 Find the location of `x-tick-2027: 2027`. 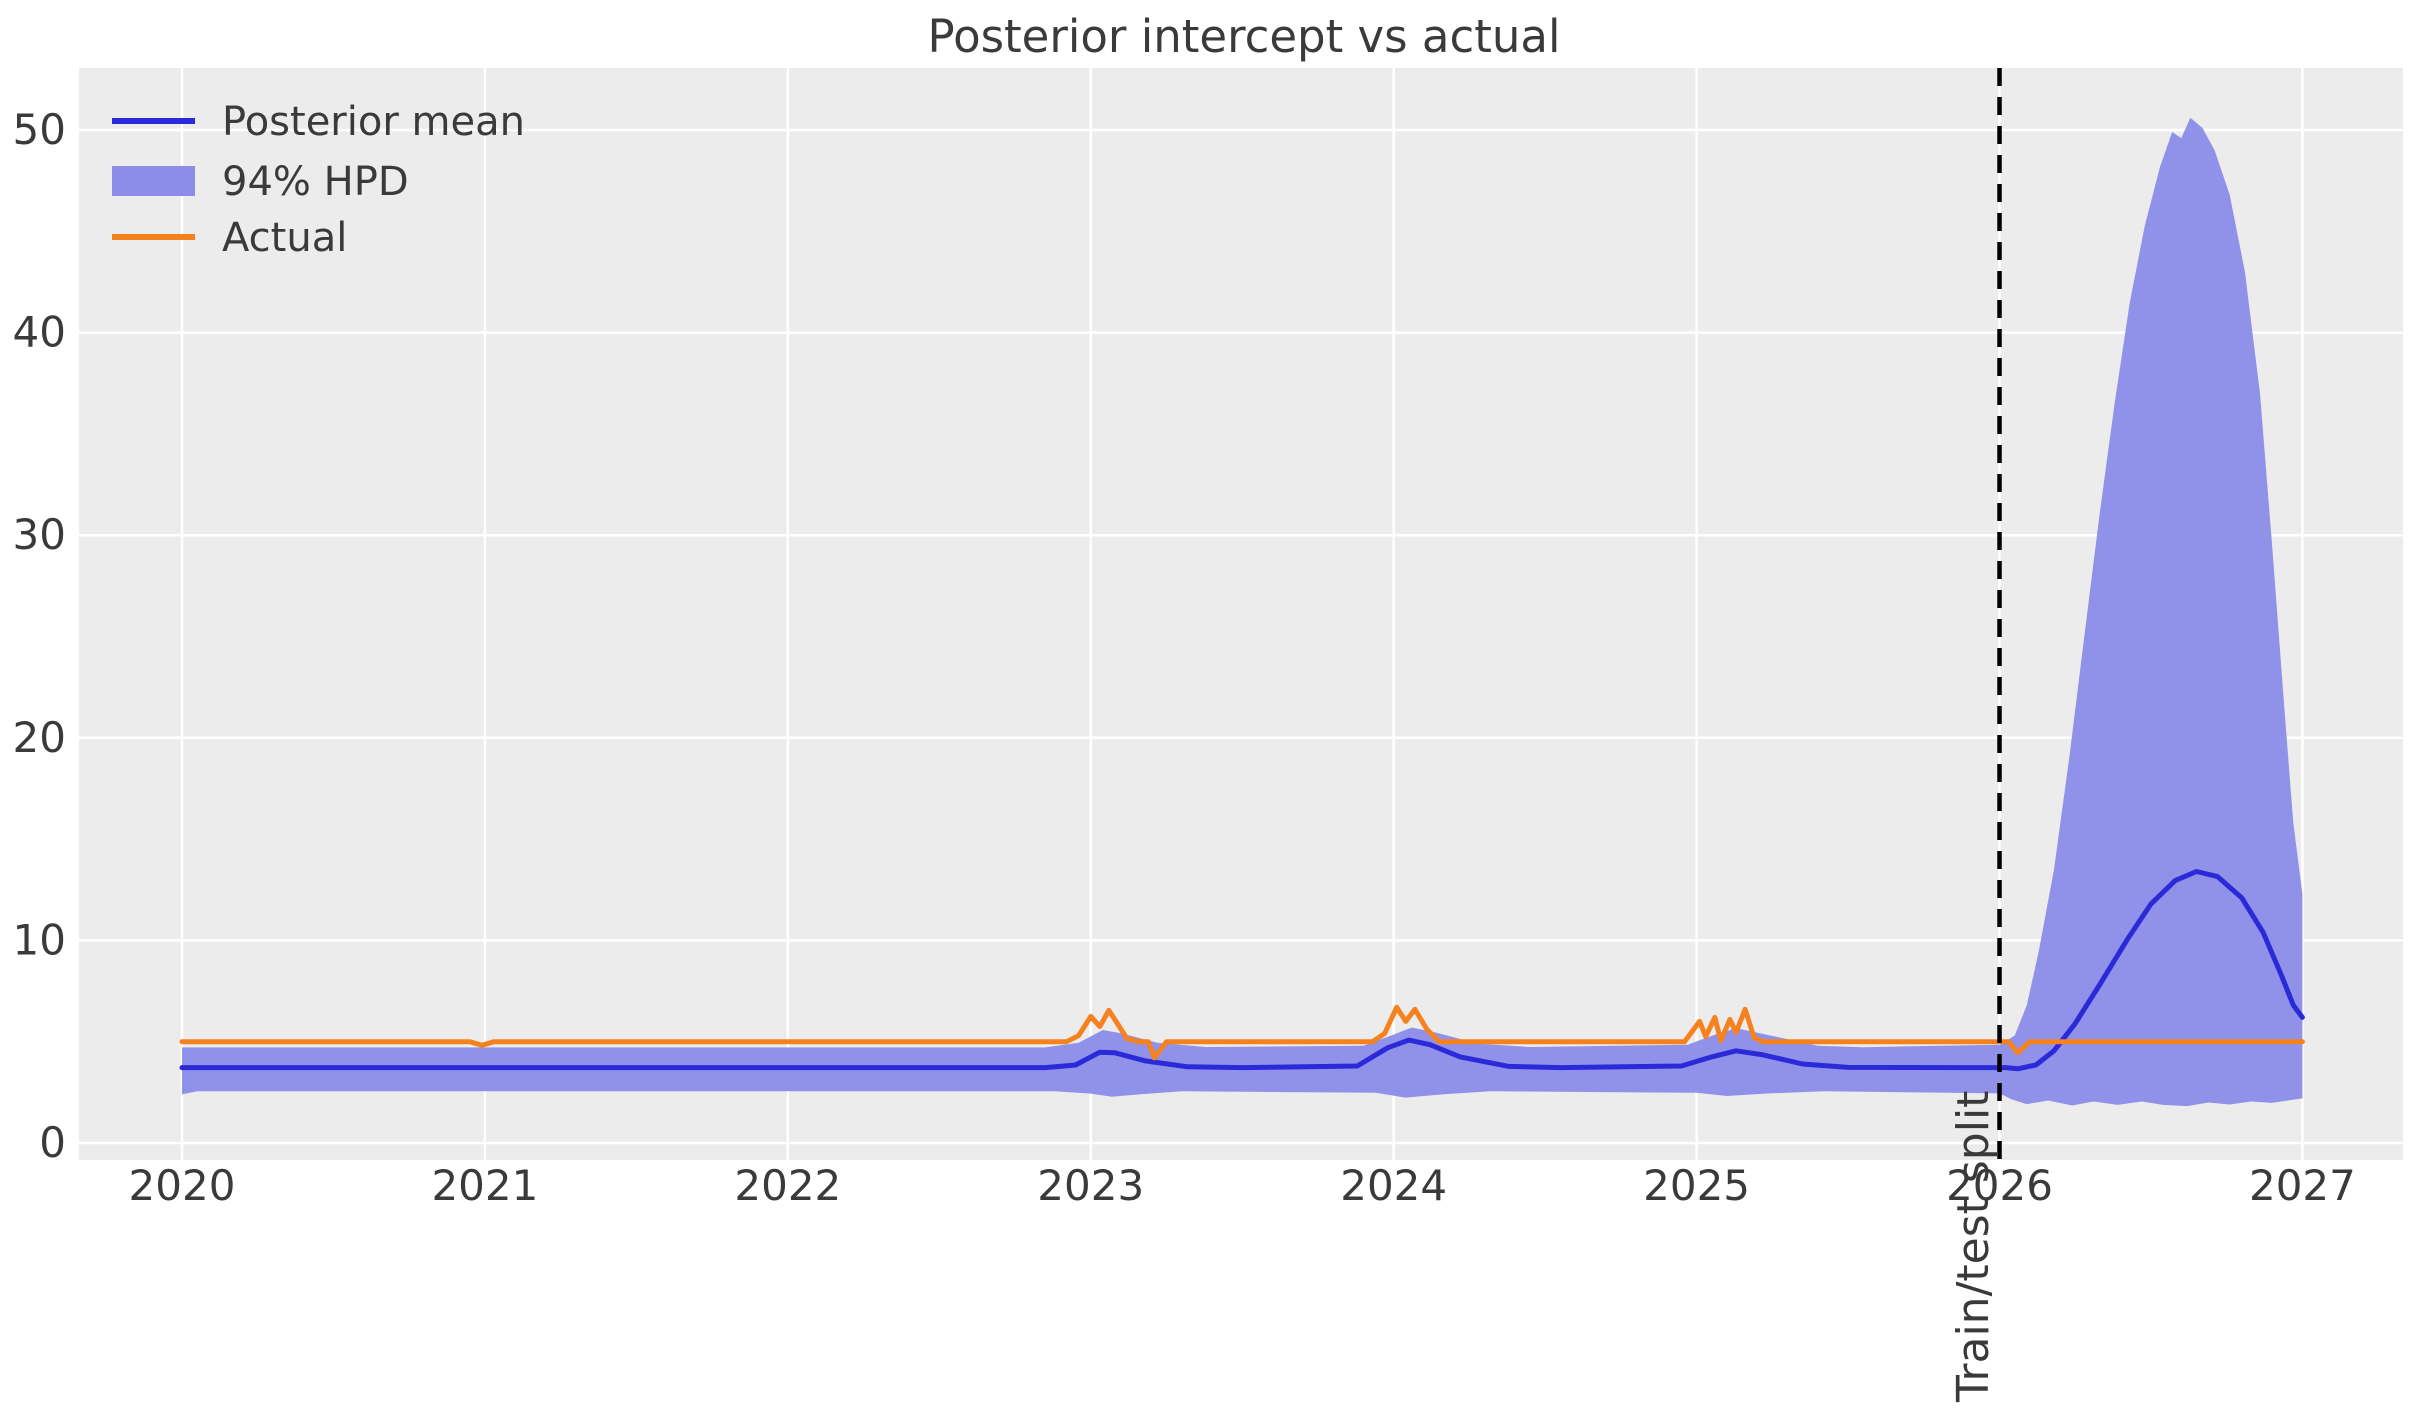

x-tick-2027: 2027 is located at coordinates (2302, 1185).